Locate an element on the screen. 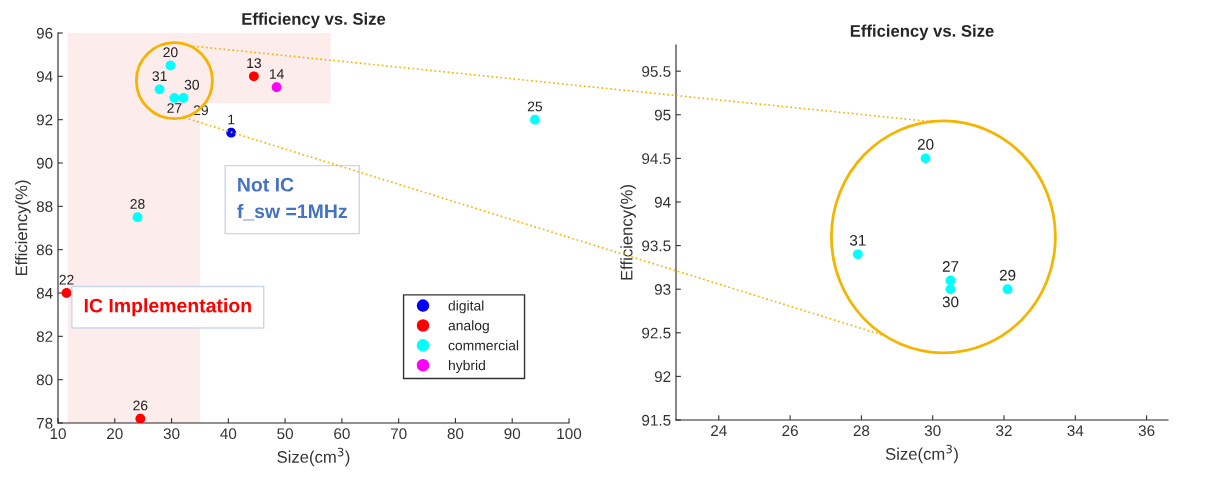  annotation: 13 is located at coordinates (254, 63).